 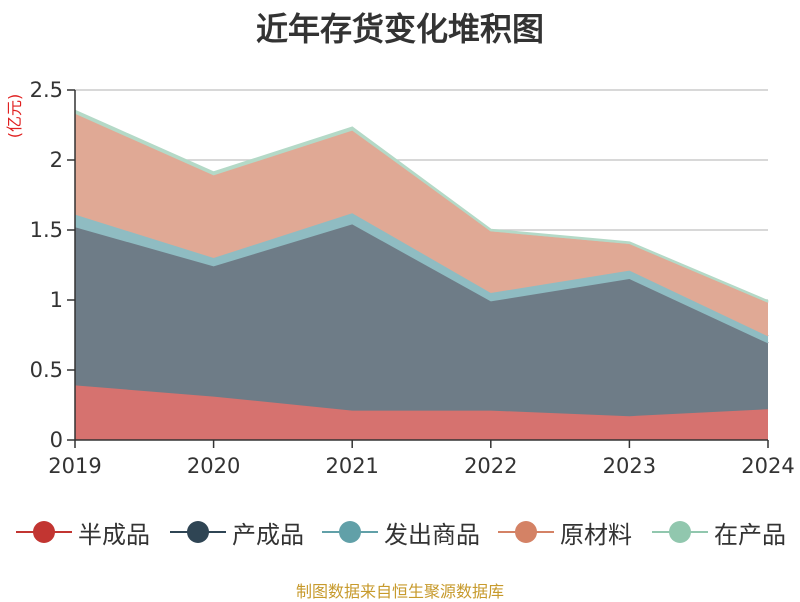 What do you see at coordinates (767, 466) in the screenshot?
I see `x-tick-label: 2024` at bounding box center [767, 466].